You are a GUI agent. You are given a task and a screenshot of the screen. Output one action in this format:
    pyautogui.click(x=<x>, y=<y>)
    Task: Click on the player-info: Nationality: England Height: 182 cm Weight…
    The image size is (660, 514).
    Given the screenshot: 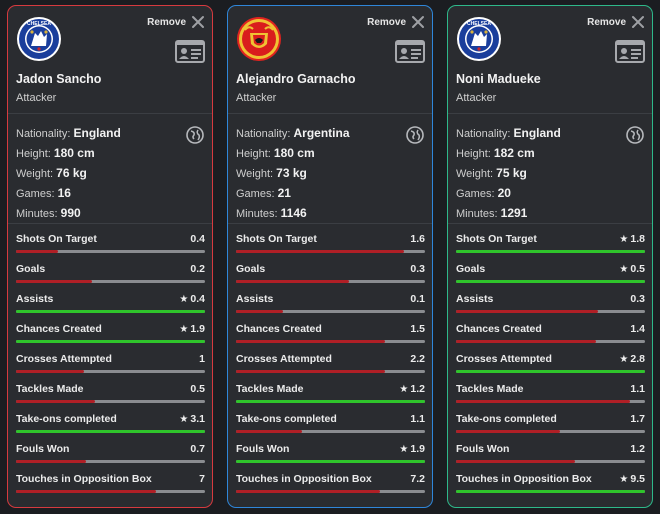 What is the action you would take?
    pyautogui.click(x=550, y=169)
    